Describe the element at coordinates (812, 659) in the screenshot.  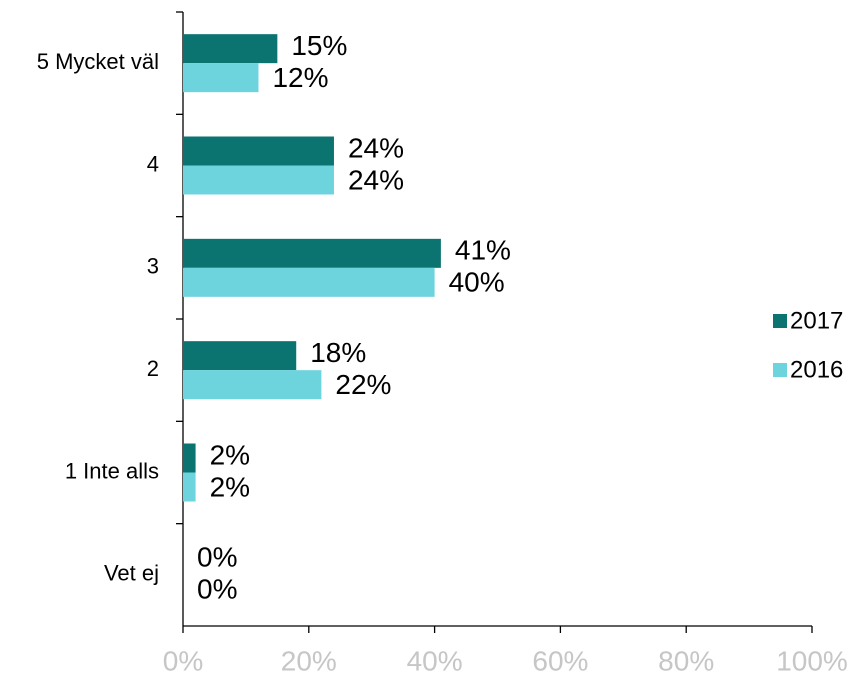
I see `x-tick-label: 100%` at that location.